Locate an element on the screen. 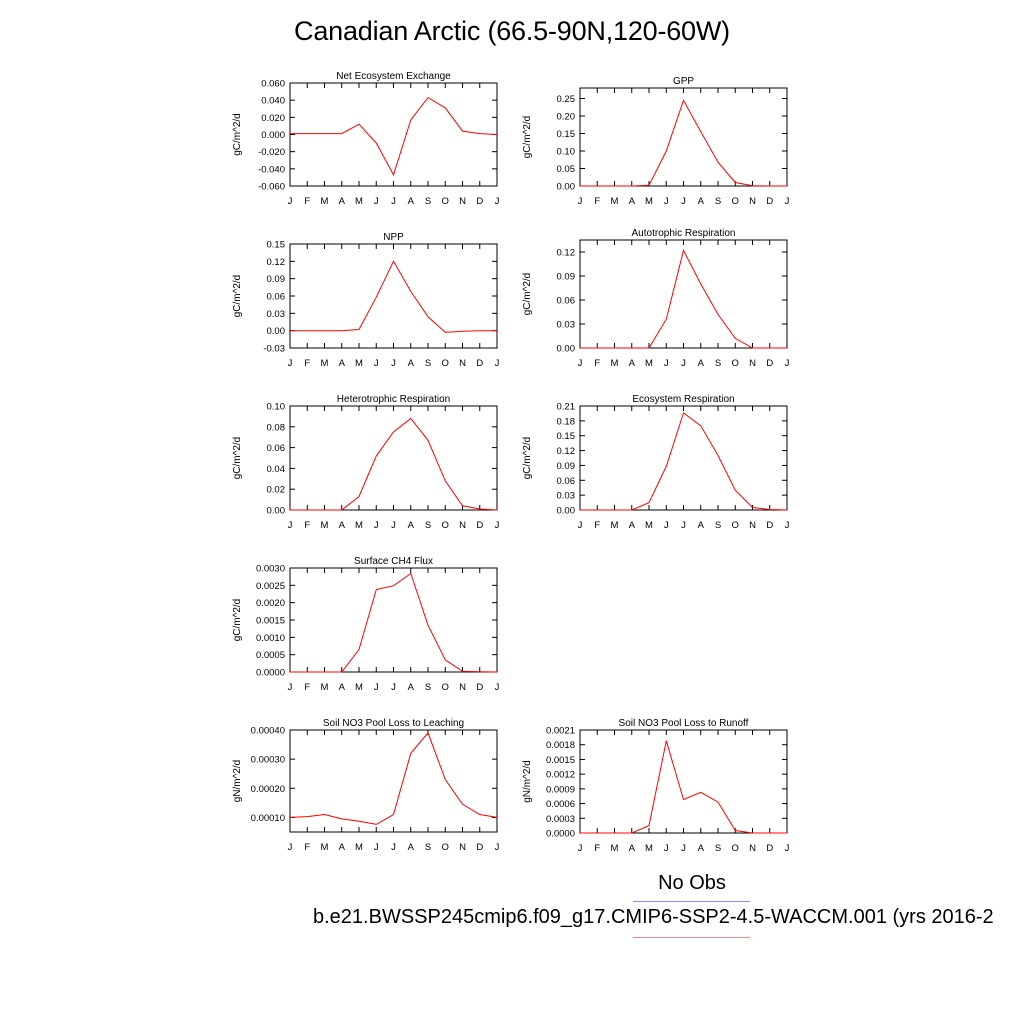 This screenshot has height=1024, width=1024. chart-title: Net Ecosystem Exchange is located at coordinates (393, 76).